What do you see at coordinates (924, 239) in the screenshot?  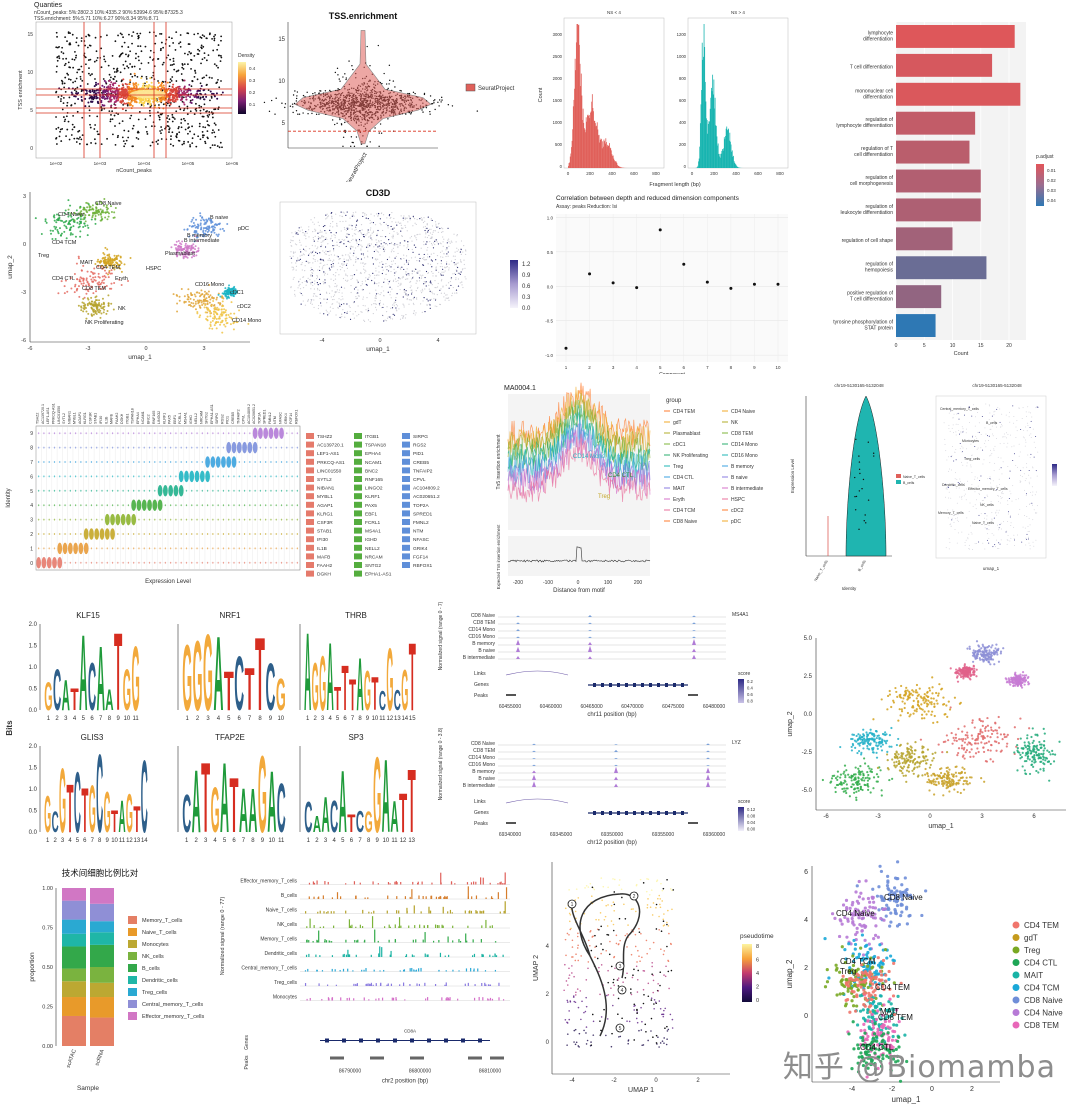 I see `bar` at bounding box center [924, 239].